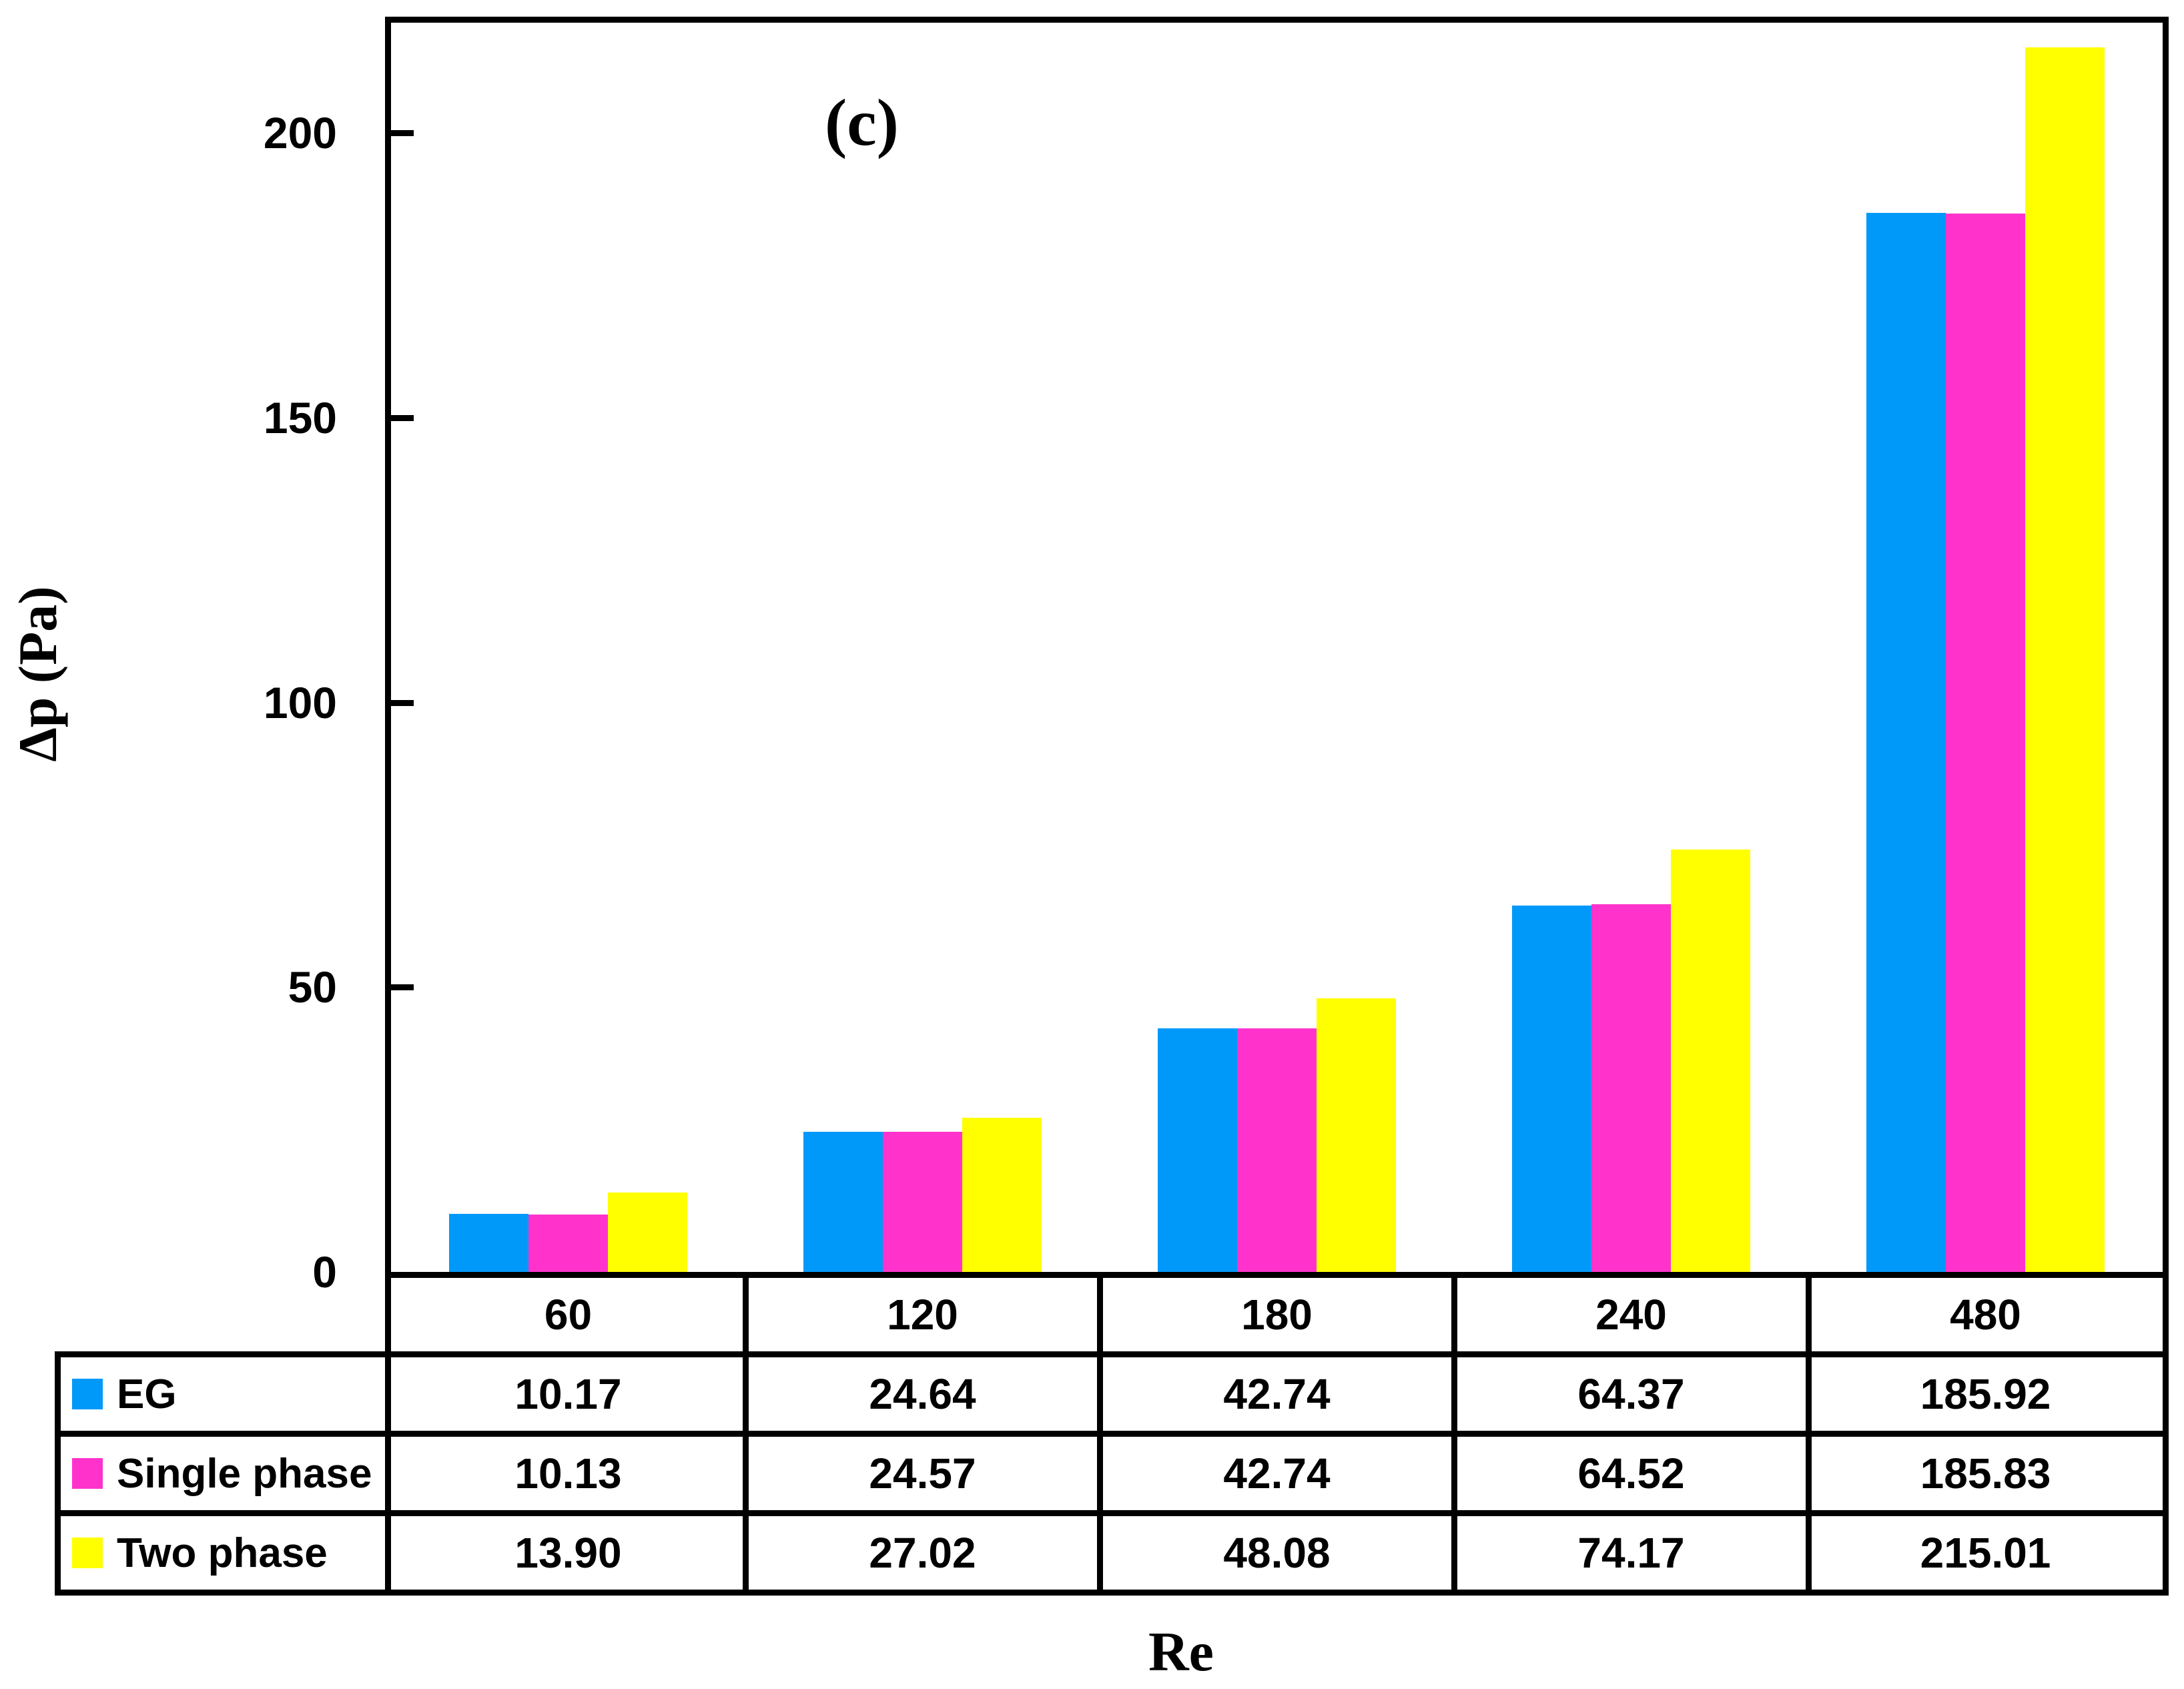 This screenshot has width=2184, height=1689. Describe the element at coordinates (87, 1394) in the screenshot. I see `legend-swatch-eg` at that location.